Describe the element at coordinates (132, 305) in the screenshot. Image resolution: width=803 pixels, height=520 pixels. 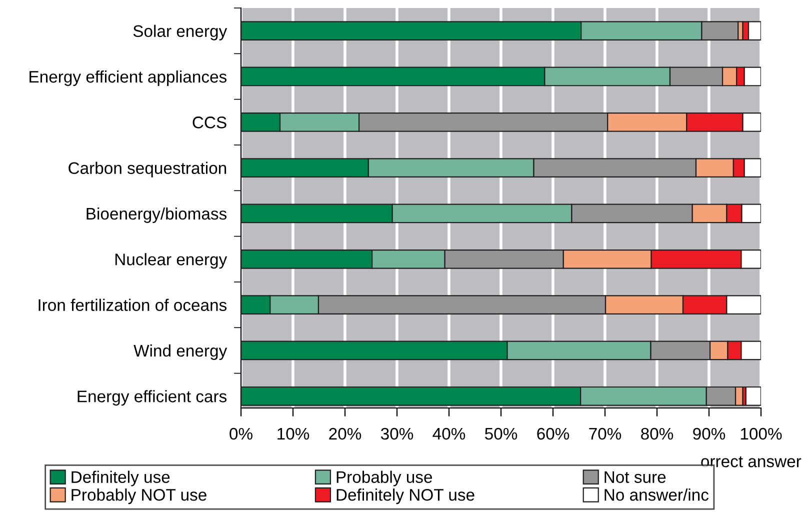
I see `y-tick-label: Iron fertilization of oceans` at that location.